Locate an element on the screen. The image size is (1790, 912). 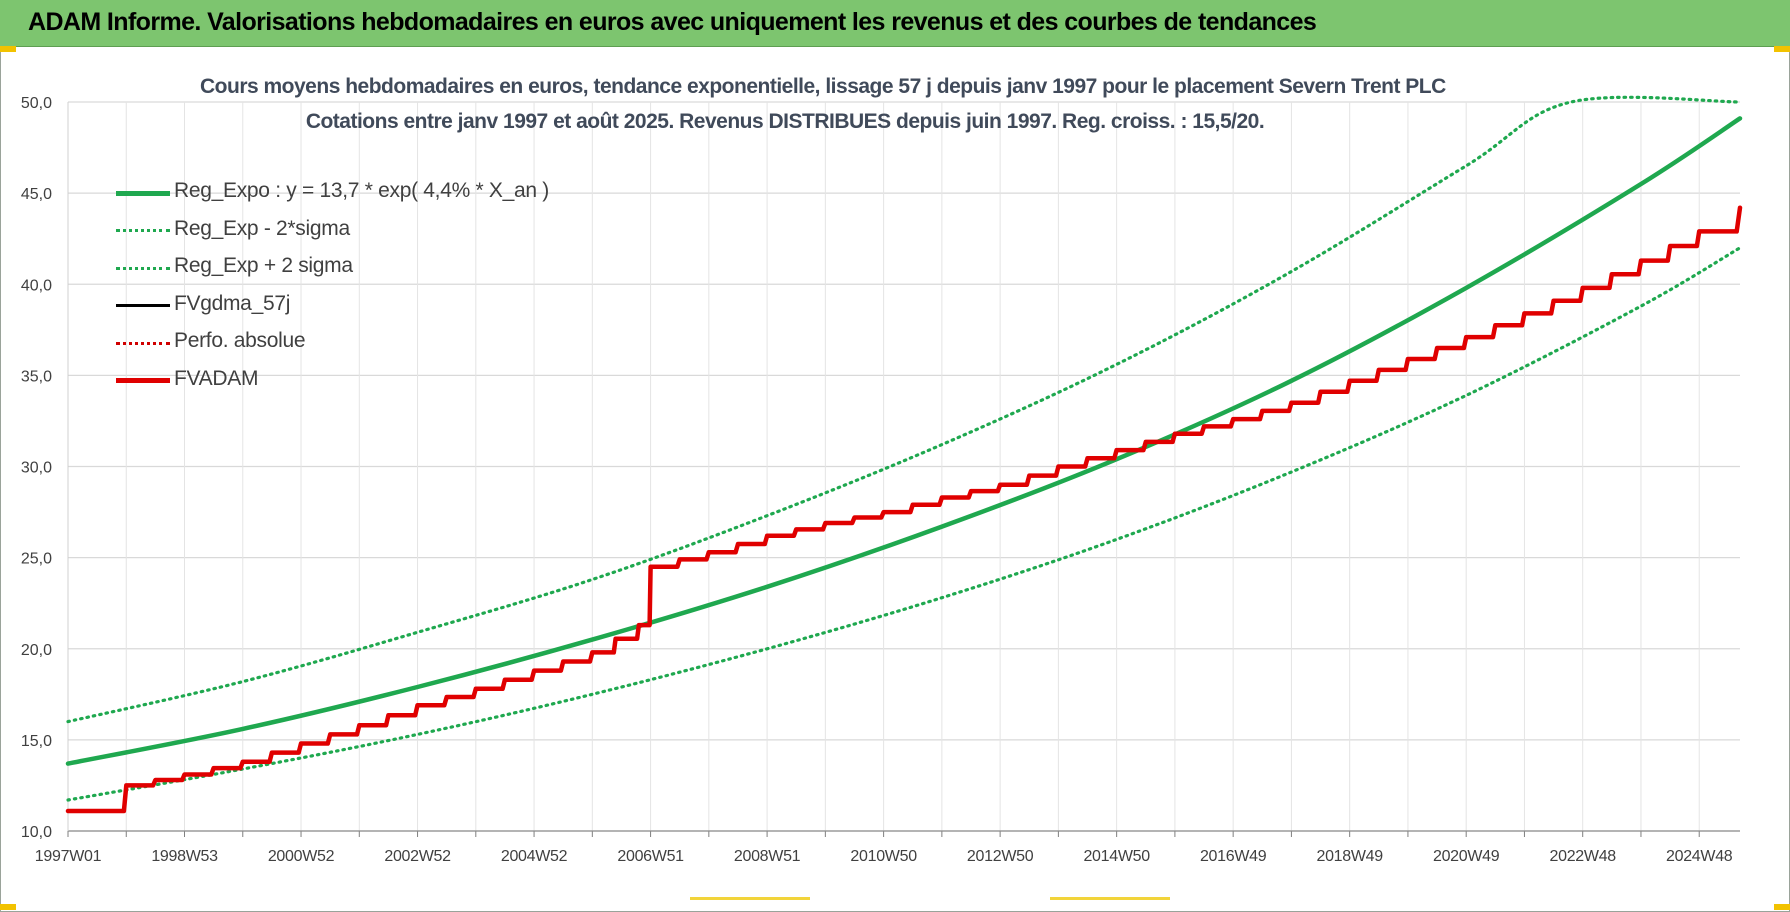
corner-mark-top-right is located at coordinates (1782, 49).